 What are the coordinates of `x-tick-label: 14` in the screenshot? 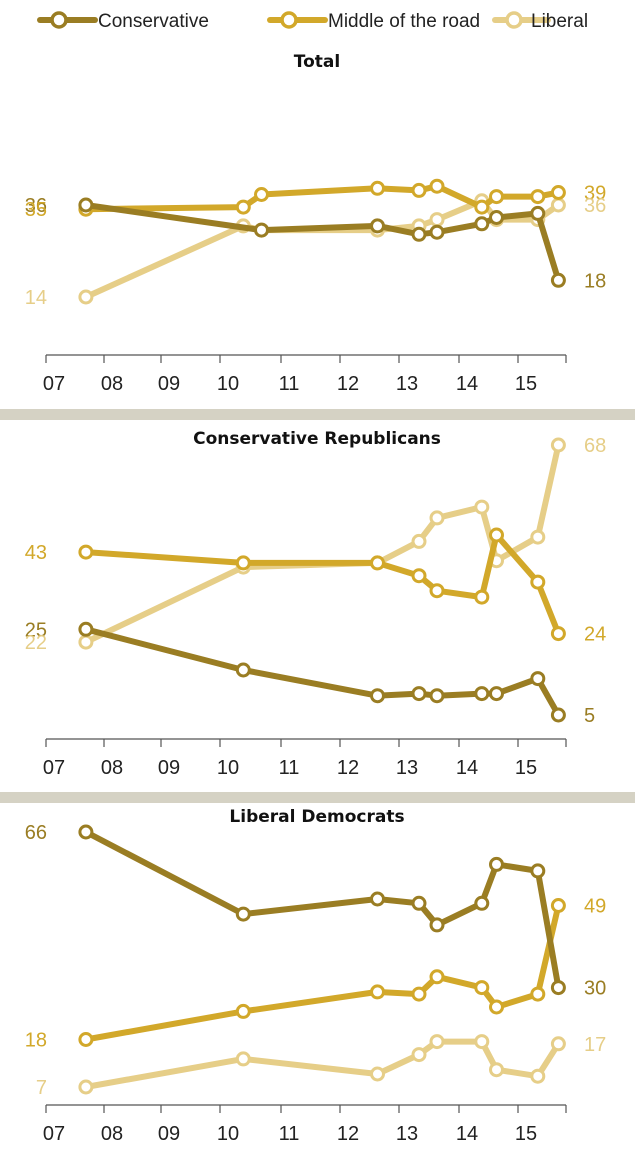 It's located at (467, 768).